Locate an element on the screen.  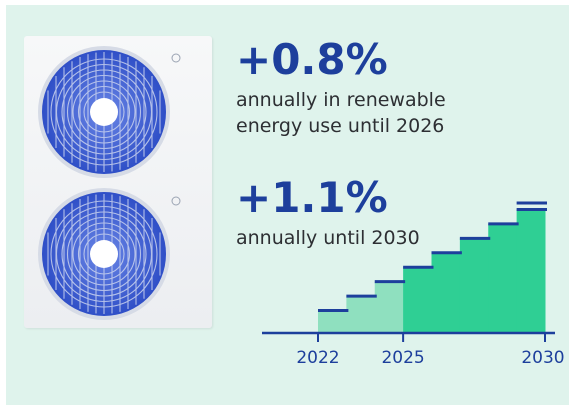
chart-bar-2023 is located at coordinates (361, 314).